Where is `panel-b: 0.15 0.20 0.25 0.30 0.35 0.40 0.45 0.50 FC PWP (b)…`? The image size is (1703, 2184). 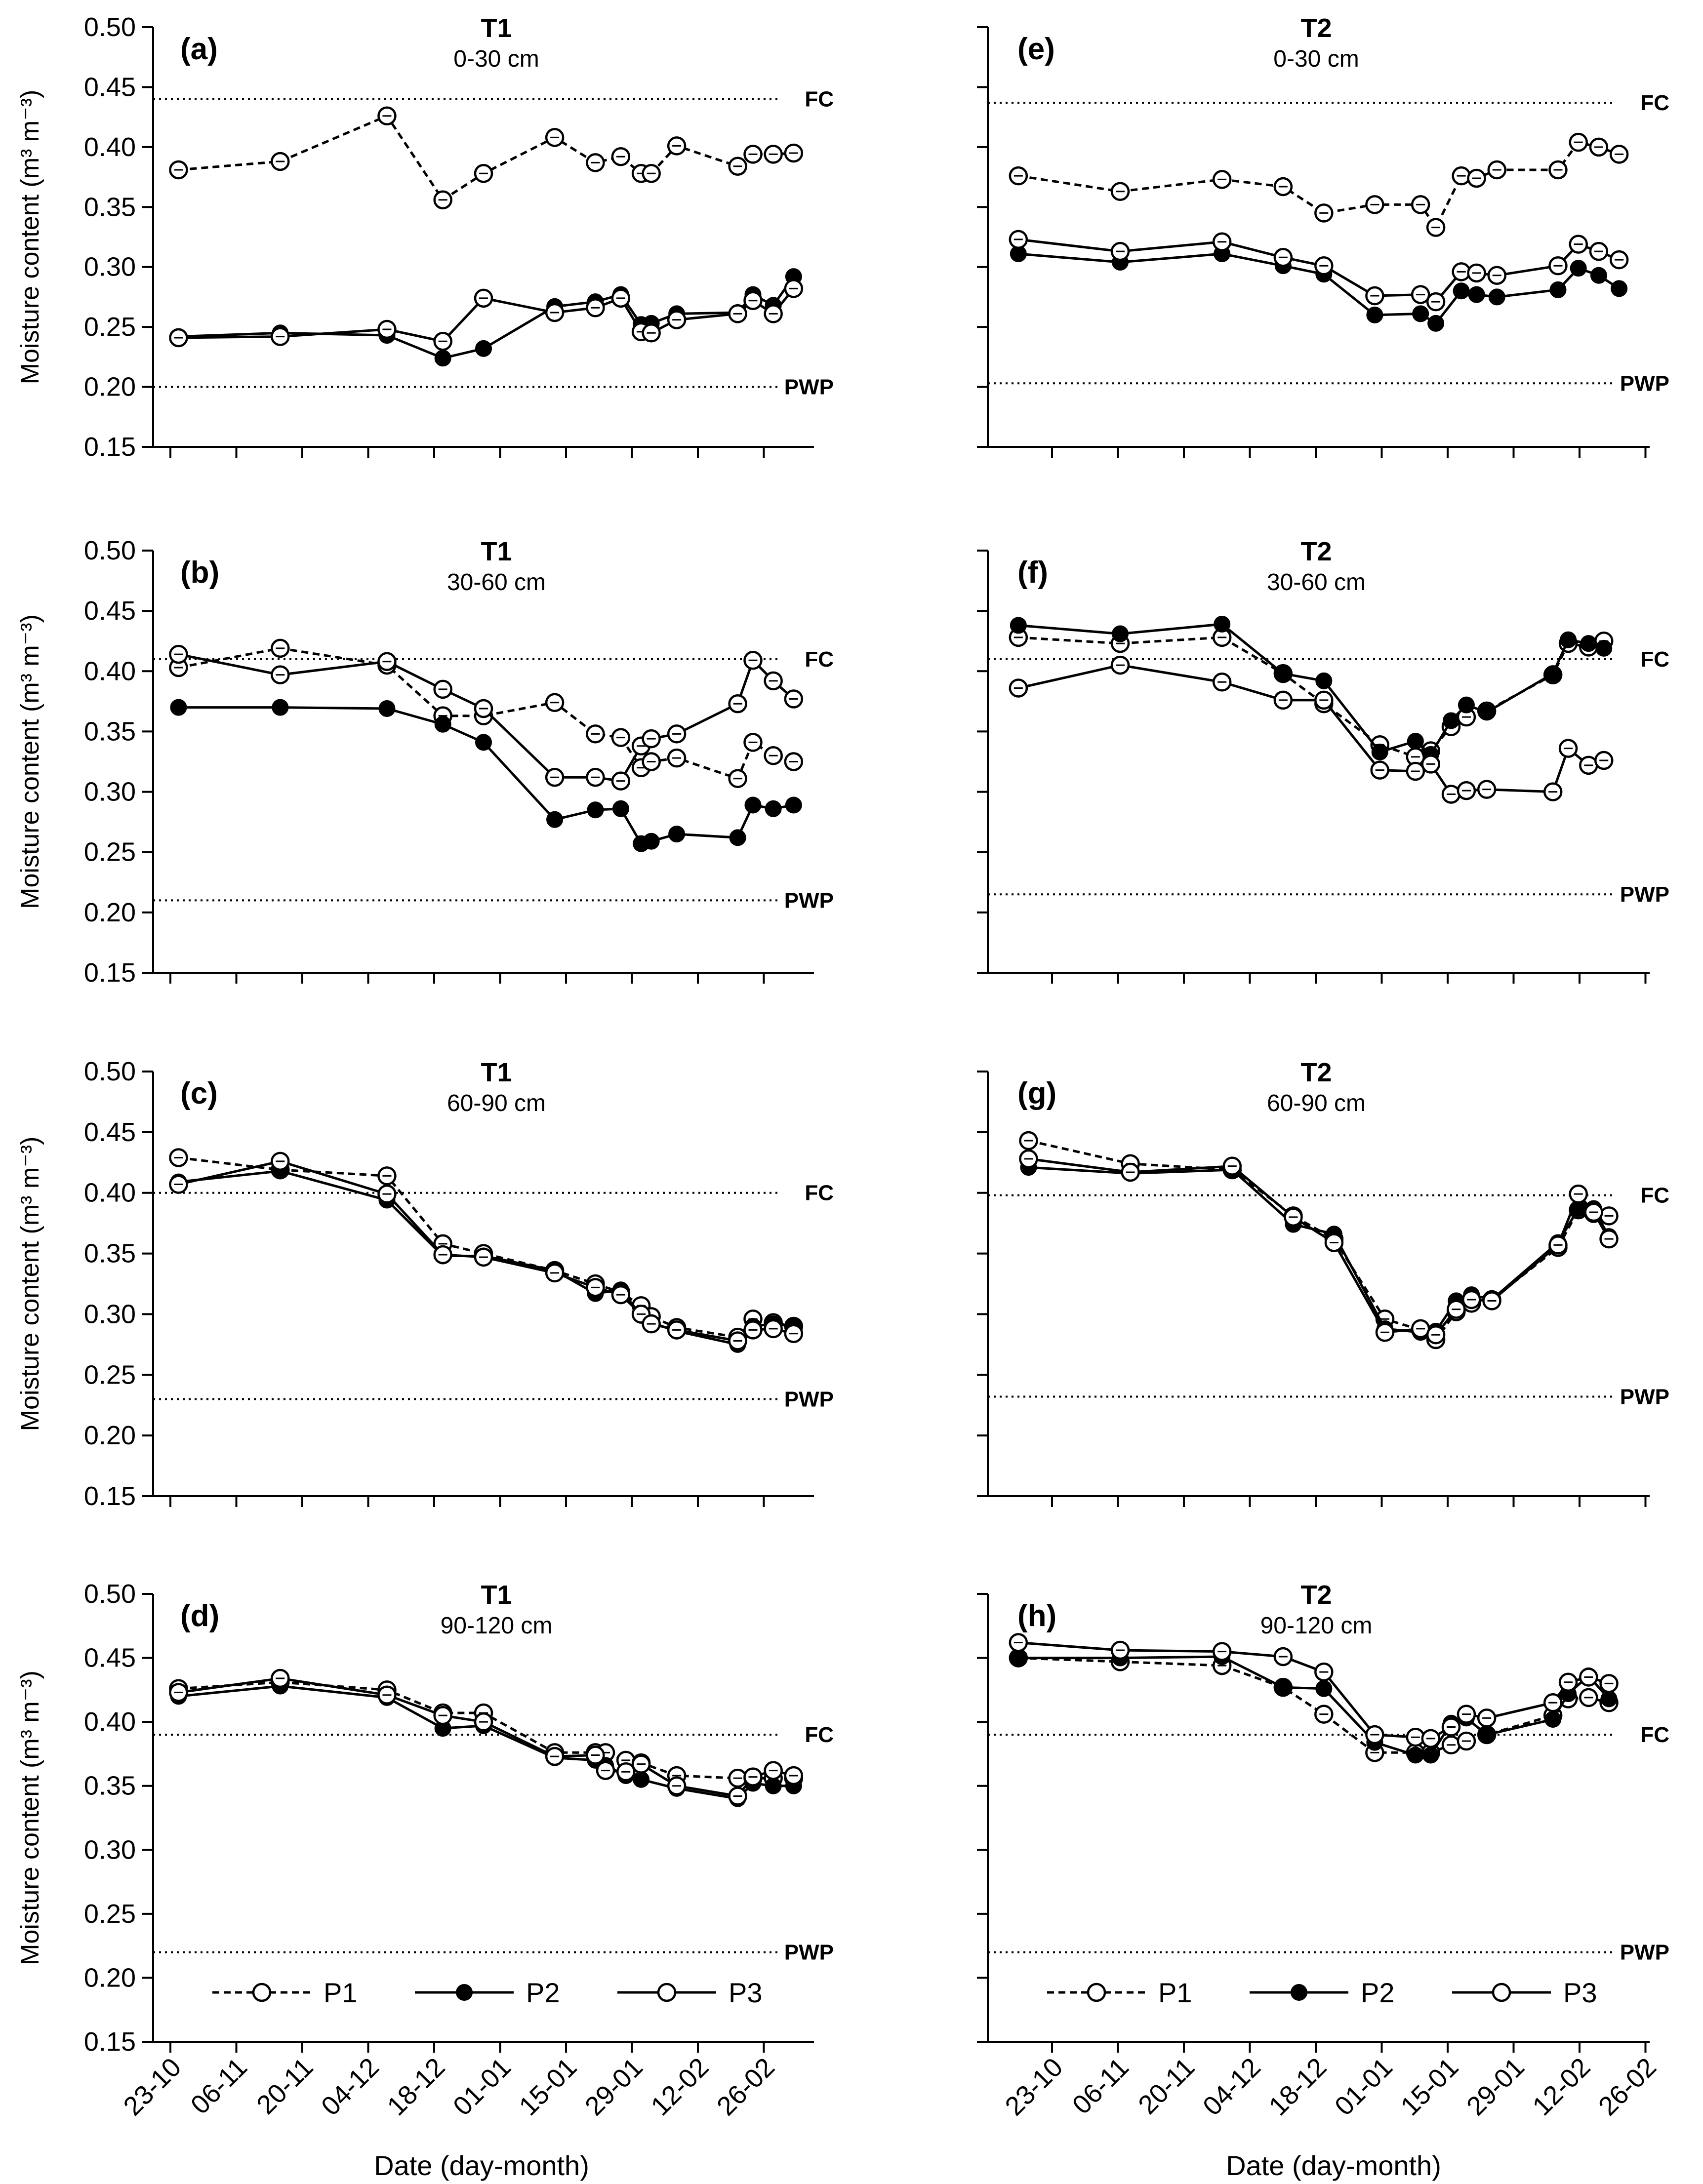 panel-b: 0.15 0.20 0.25 0.30 0.35 0.40 0.45 0.50 FC PWP (b)… is located at coordinates (425, 762).